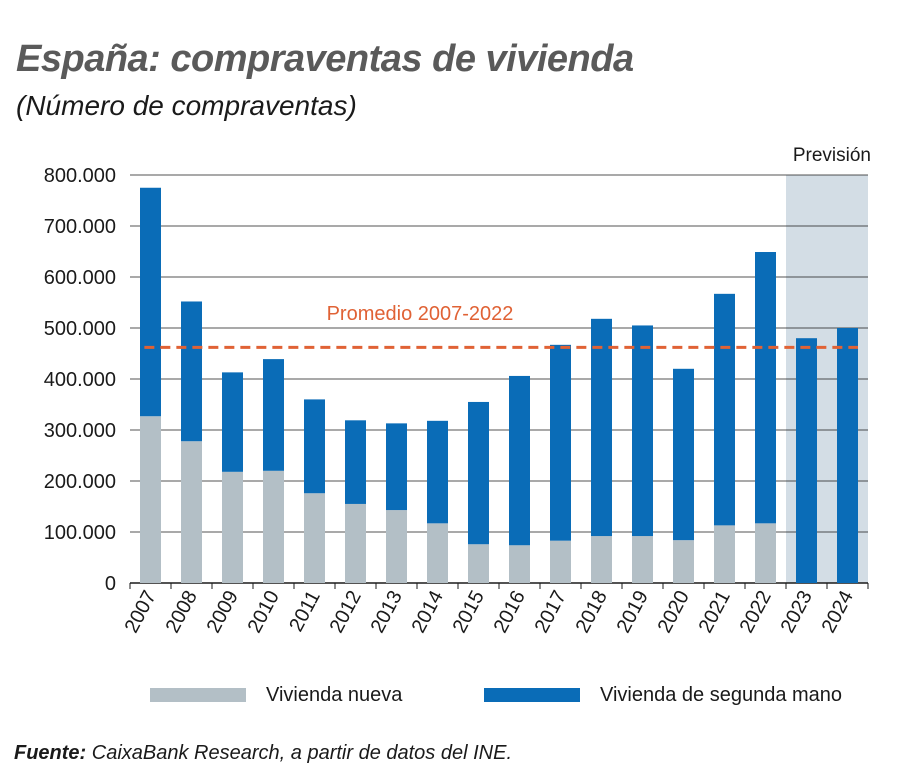 The image size is (900, 778). I want to click on bar-used-2014, so click(437, 472).